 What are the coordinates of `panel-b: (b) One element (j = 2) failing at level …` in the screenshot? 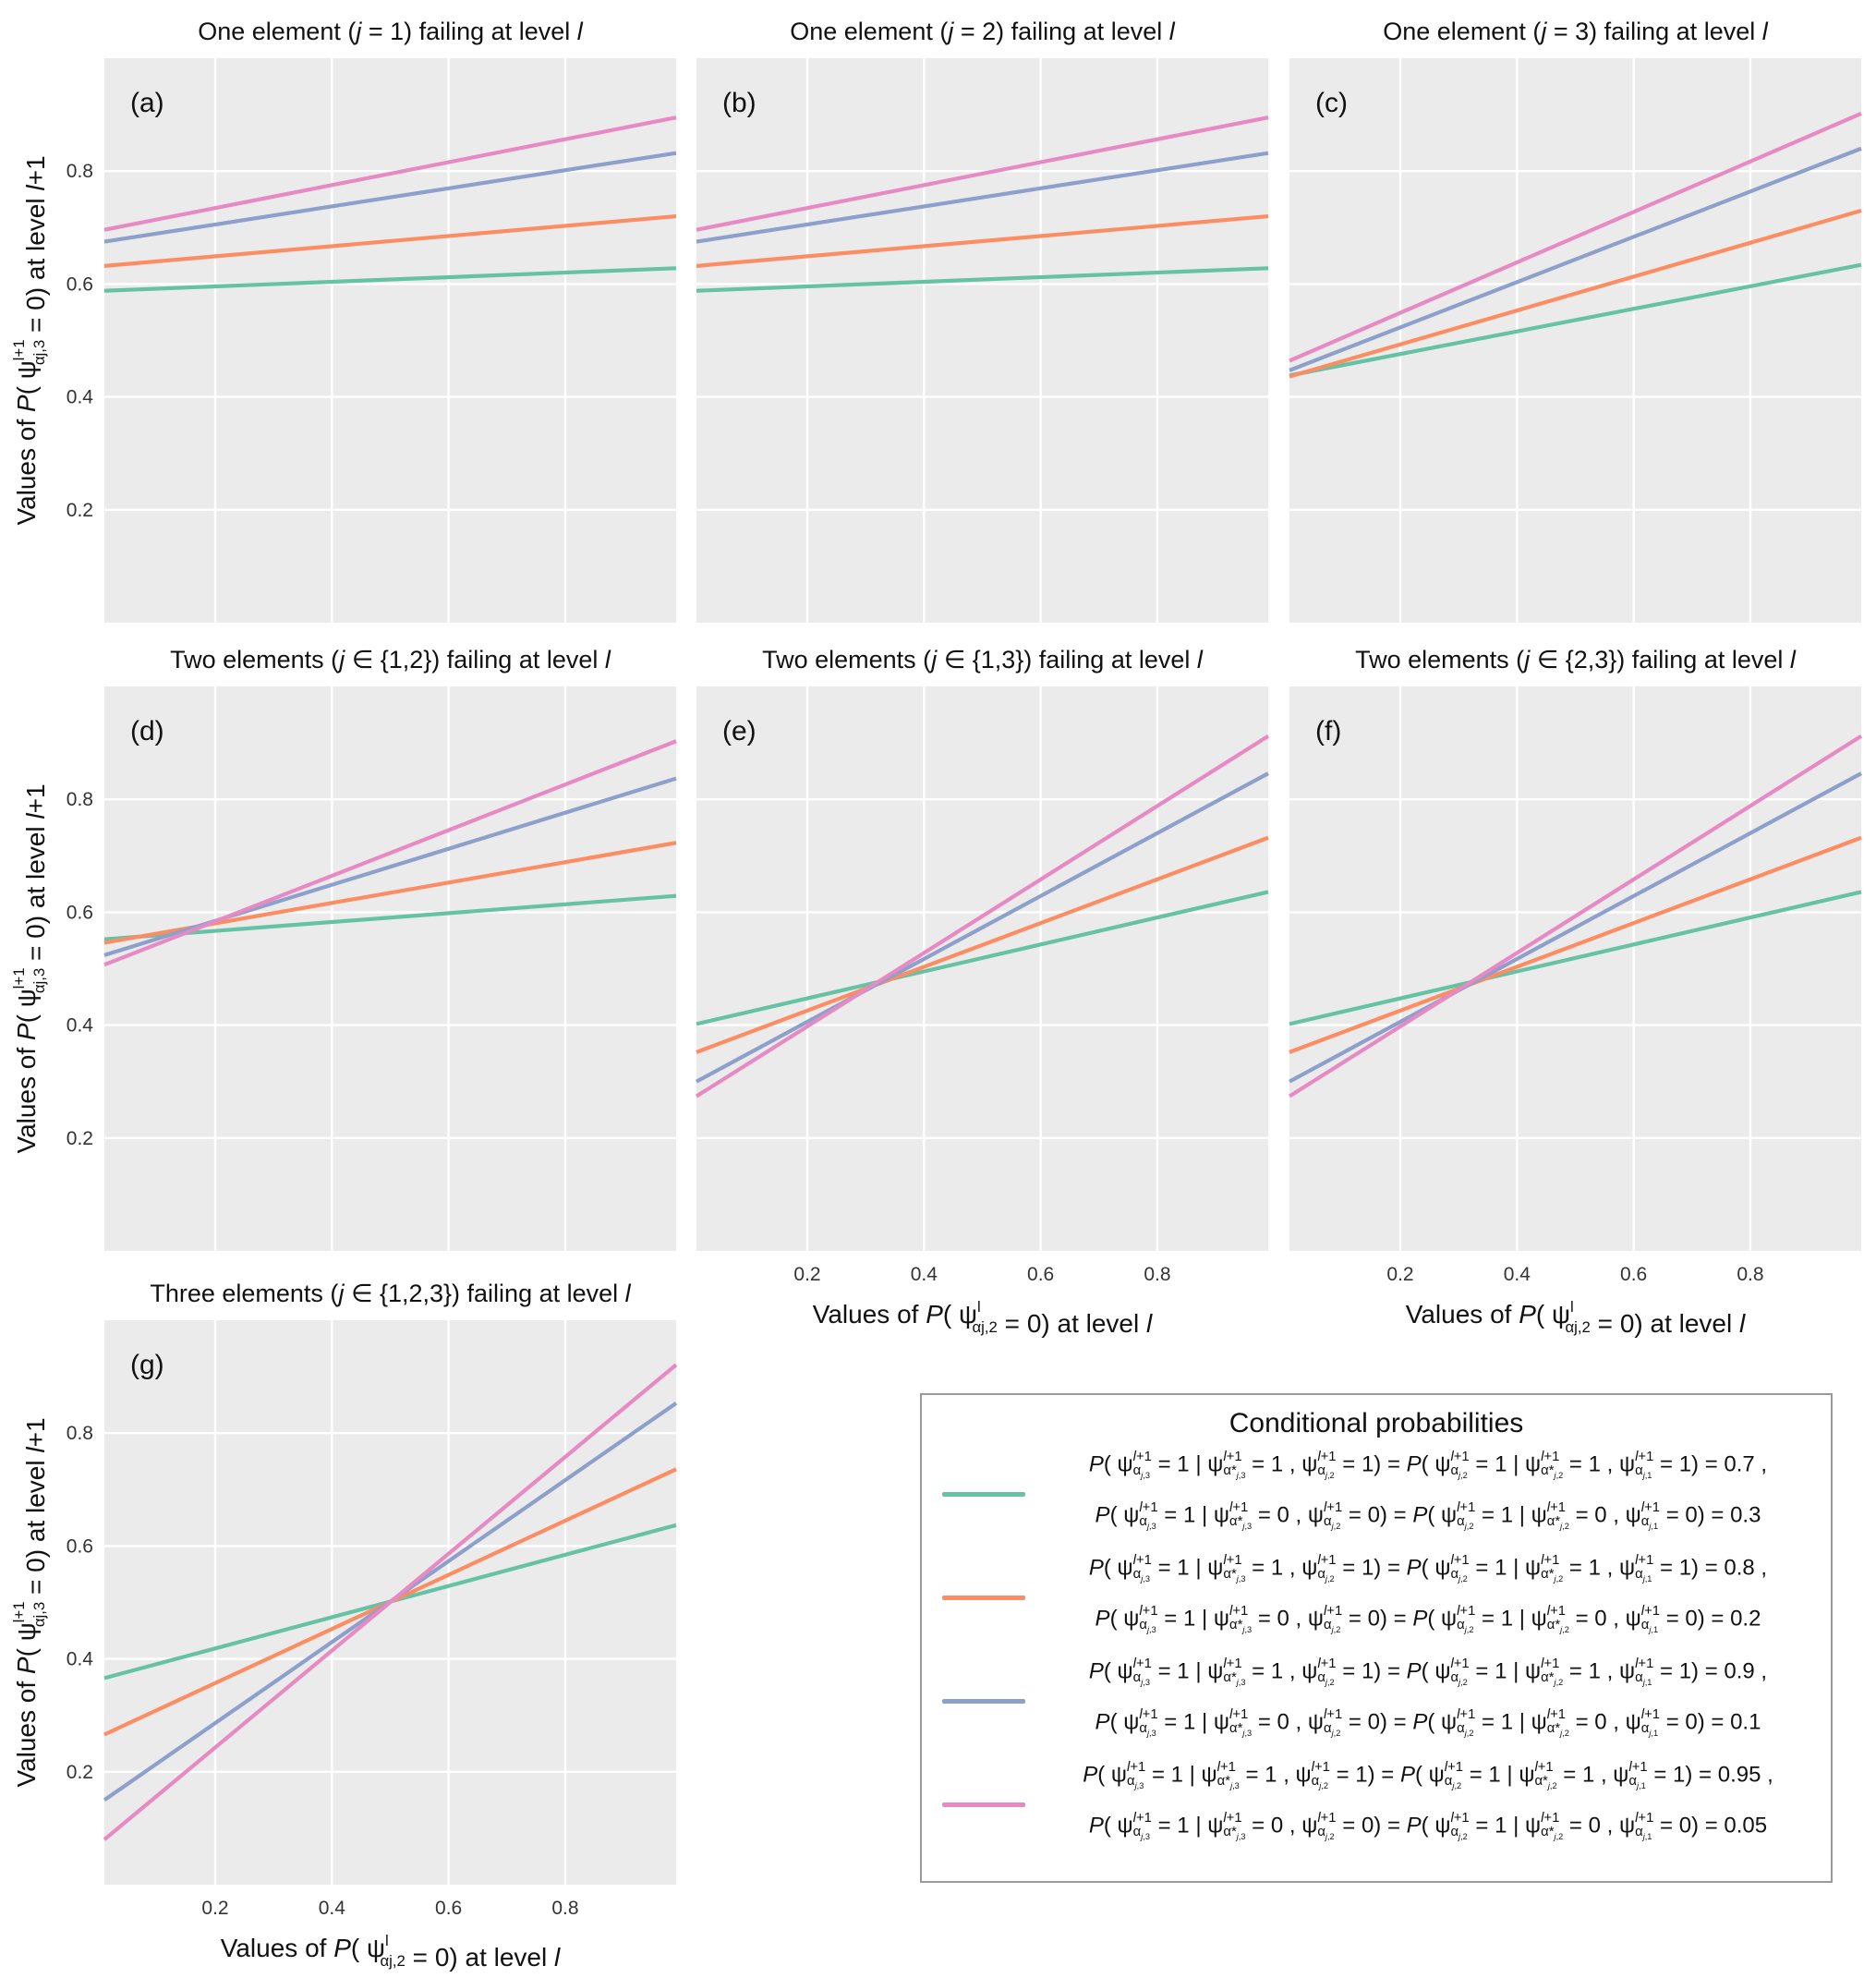 It's located at (982, 321).